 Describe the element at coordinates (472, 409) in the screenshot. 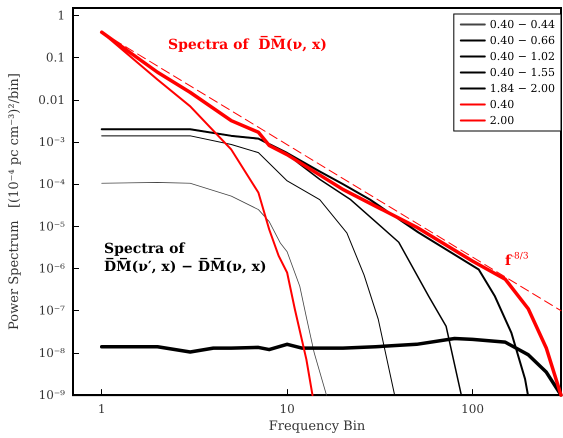

I see `x-tick-label: 100` at that location.